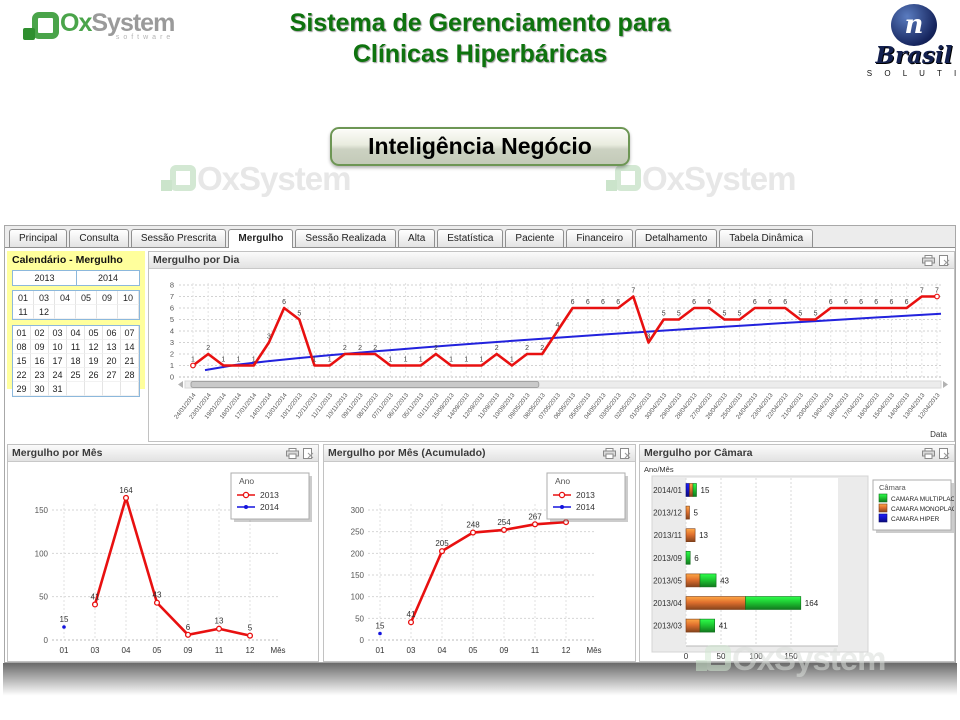  I want to click on daily-series-line, so click(565, 331).